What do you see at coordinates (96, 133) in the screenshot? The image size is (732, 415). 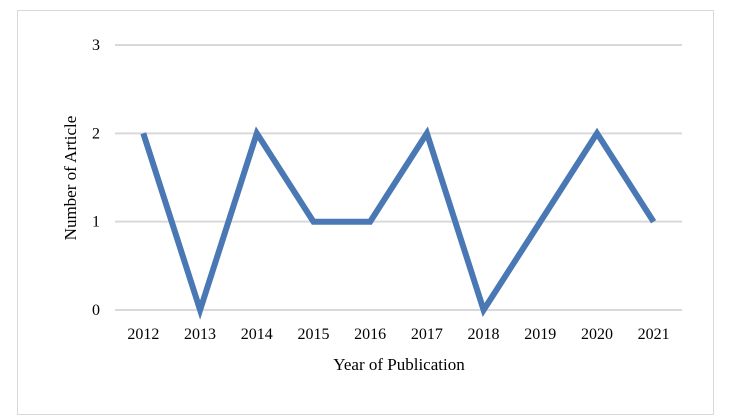 I see `y-tick-label: 2` at bounding box center [96, 133].